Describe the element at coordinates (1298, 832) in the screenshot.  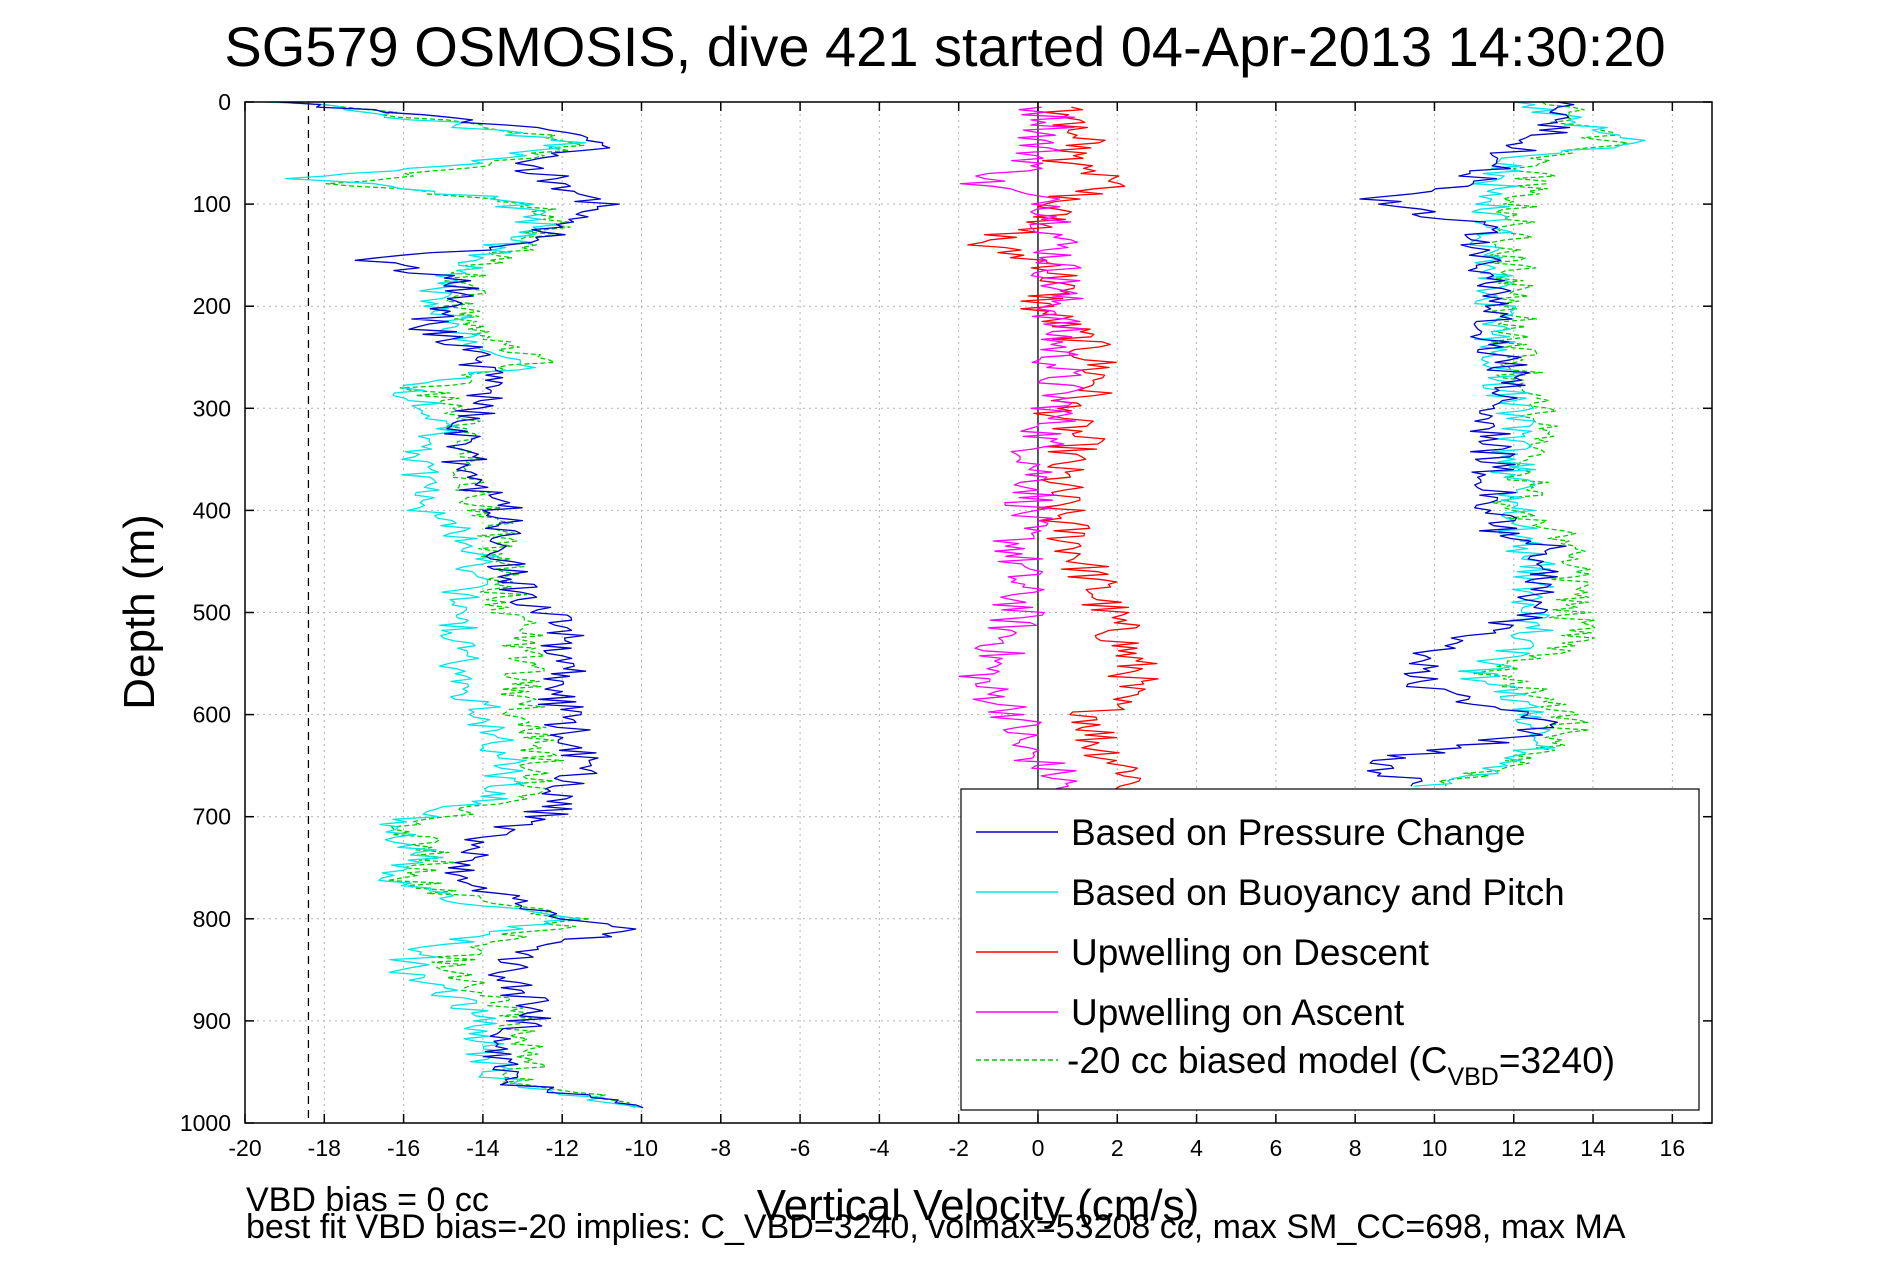
I see `legend-label: Based on Pressure Change` at that location.